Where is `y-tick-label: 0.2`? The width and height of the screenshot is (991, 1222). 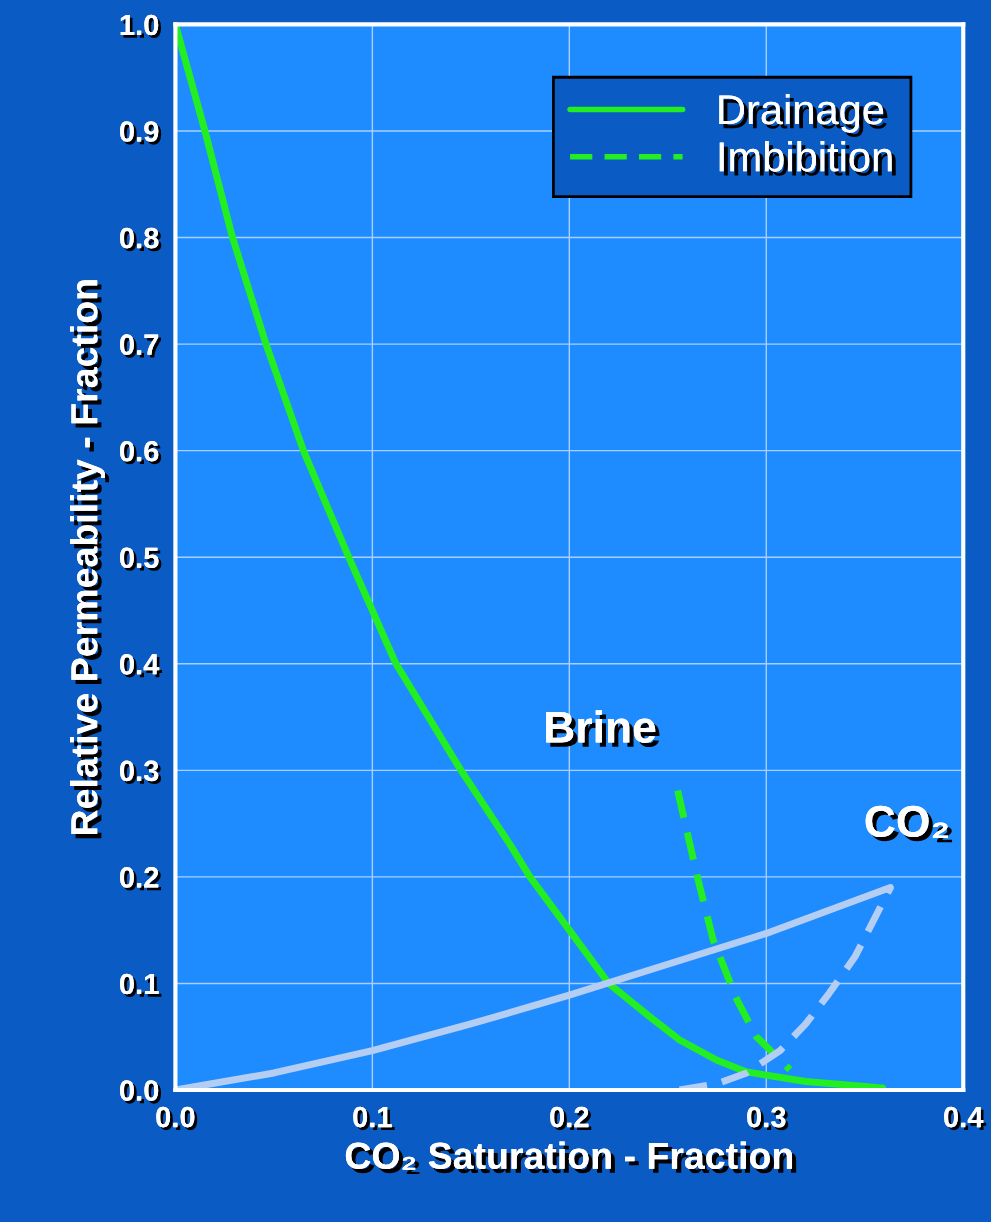 y-tick-label: 0.2 is located at coordinates (141, 879).